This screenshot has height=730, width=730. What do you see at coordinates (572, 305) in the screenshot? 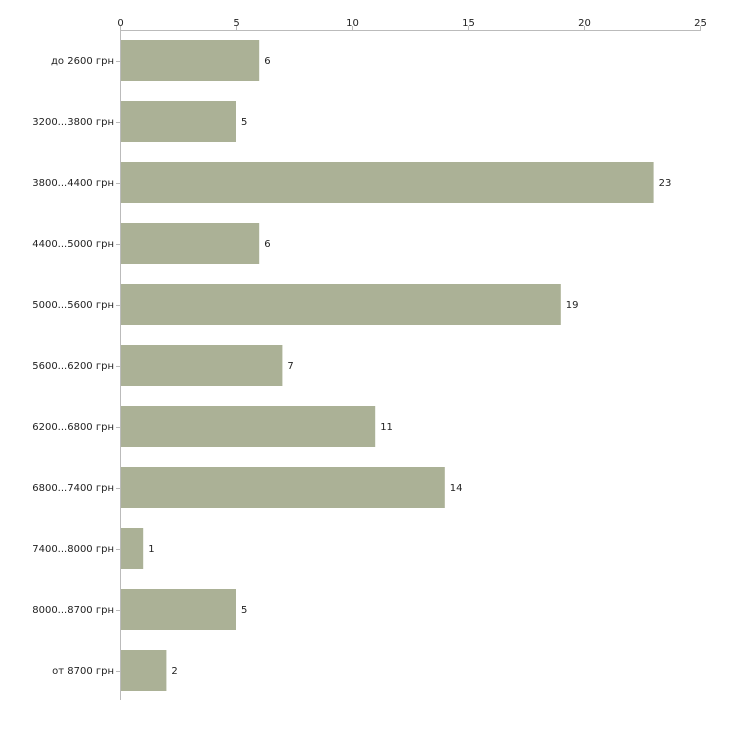
I see `data-label: 19` at bounding box center [572, 305].